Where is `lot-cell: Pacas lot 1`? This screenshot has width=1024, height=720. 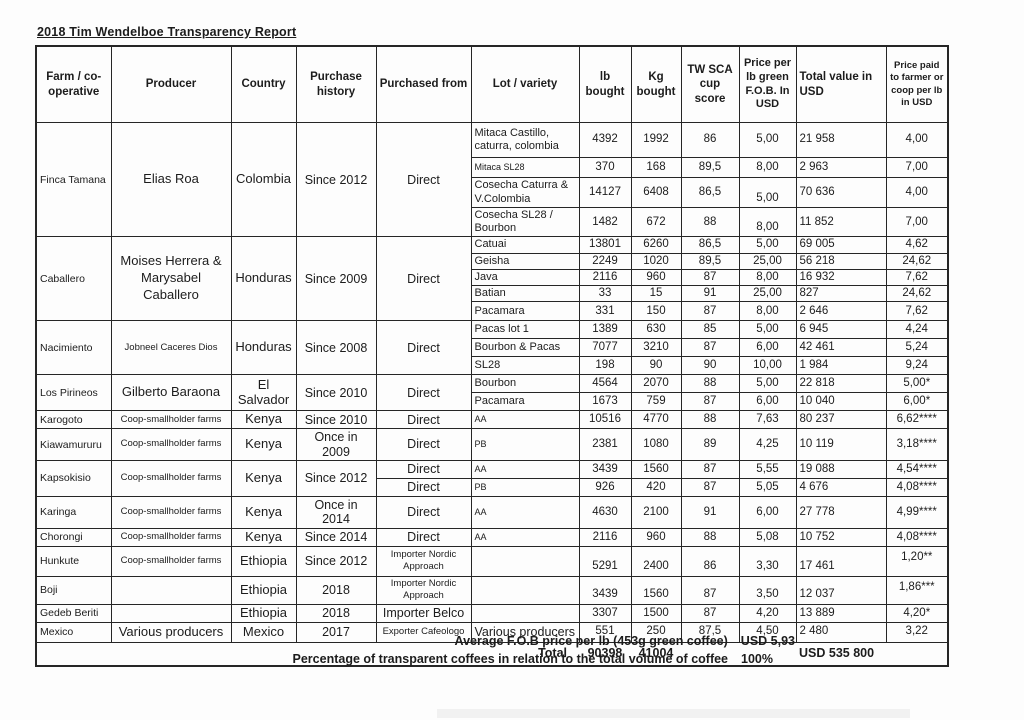 lot-cell: Pacas lot 1 is located at coordinates (525, 330).